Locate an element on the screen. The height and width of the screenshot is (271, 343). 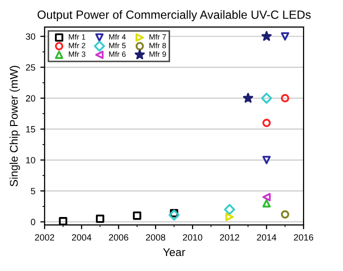
x-tick-label: 2002 is located at coordinates (44, 237).